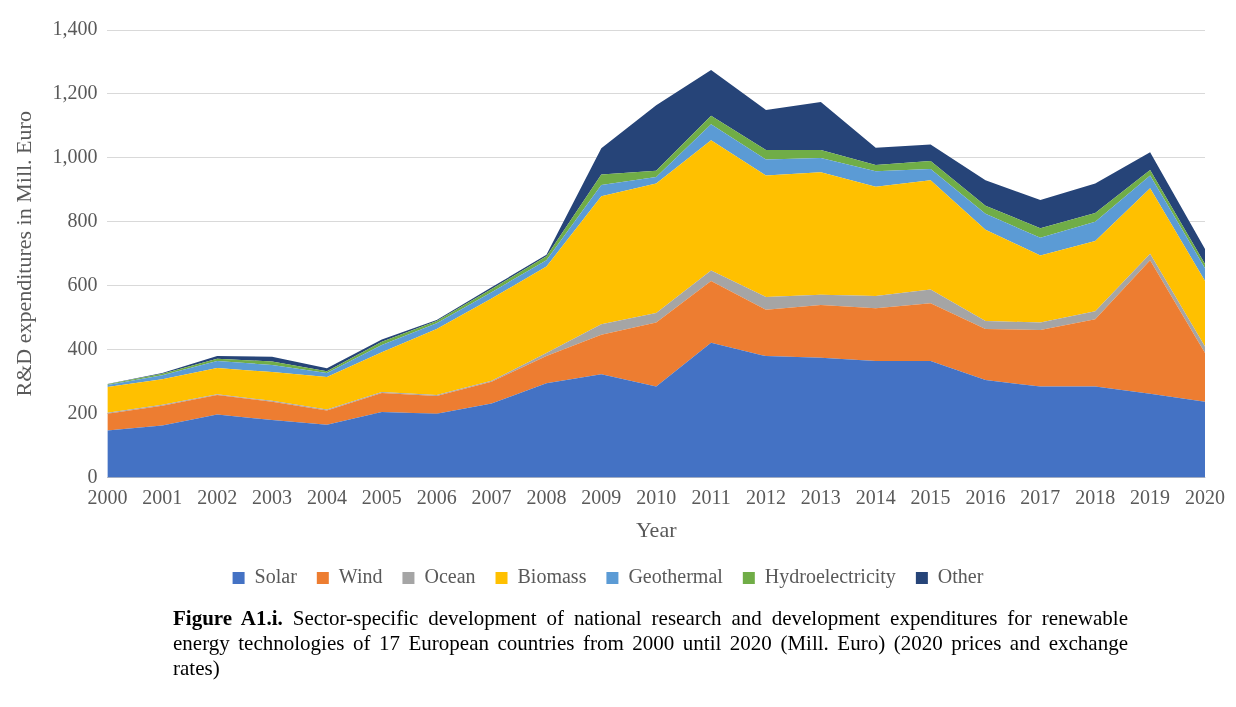 This screenshot has height=707, width=1236. Describe the element at coordinates (217, 496) in the screenshot. I see `x-tick-label: 2002` at that location.